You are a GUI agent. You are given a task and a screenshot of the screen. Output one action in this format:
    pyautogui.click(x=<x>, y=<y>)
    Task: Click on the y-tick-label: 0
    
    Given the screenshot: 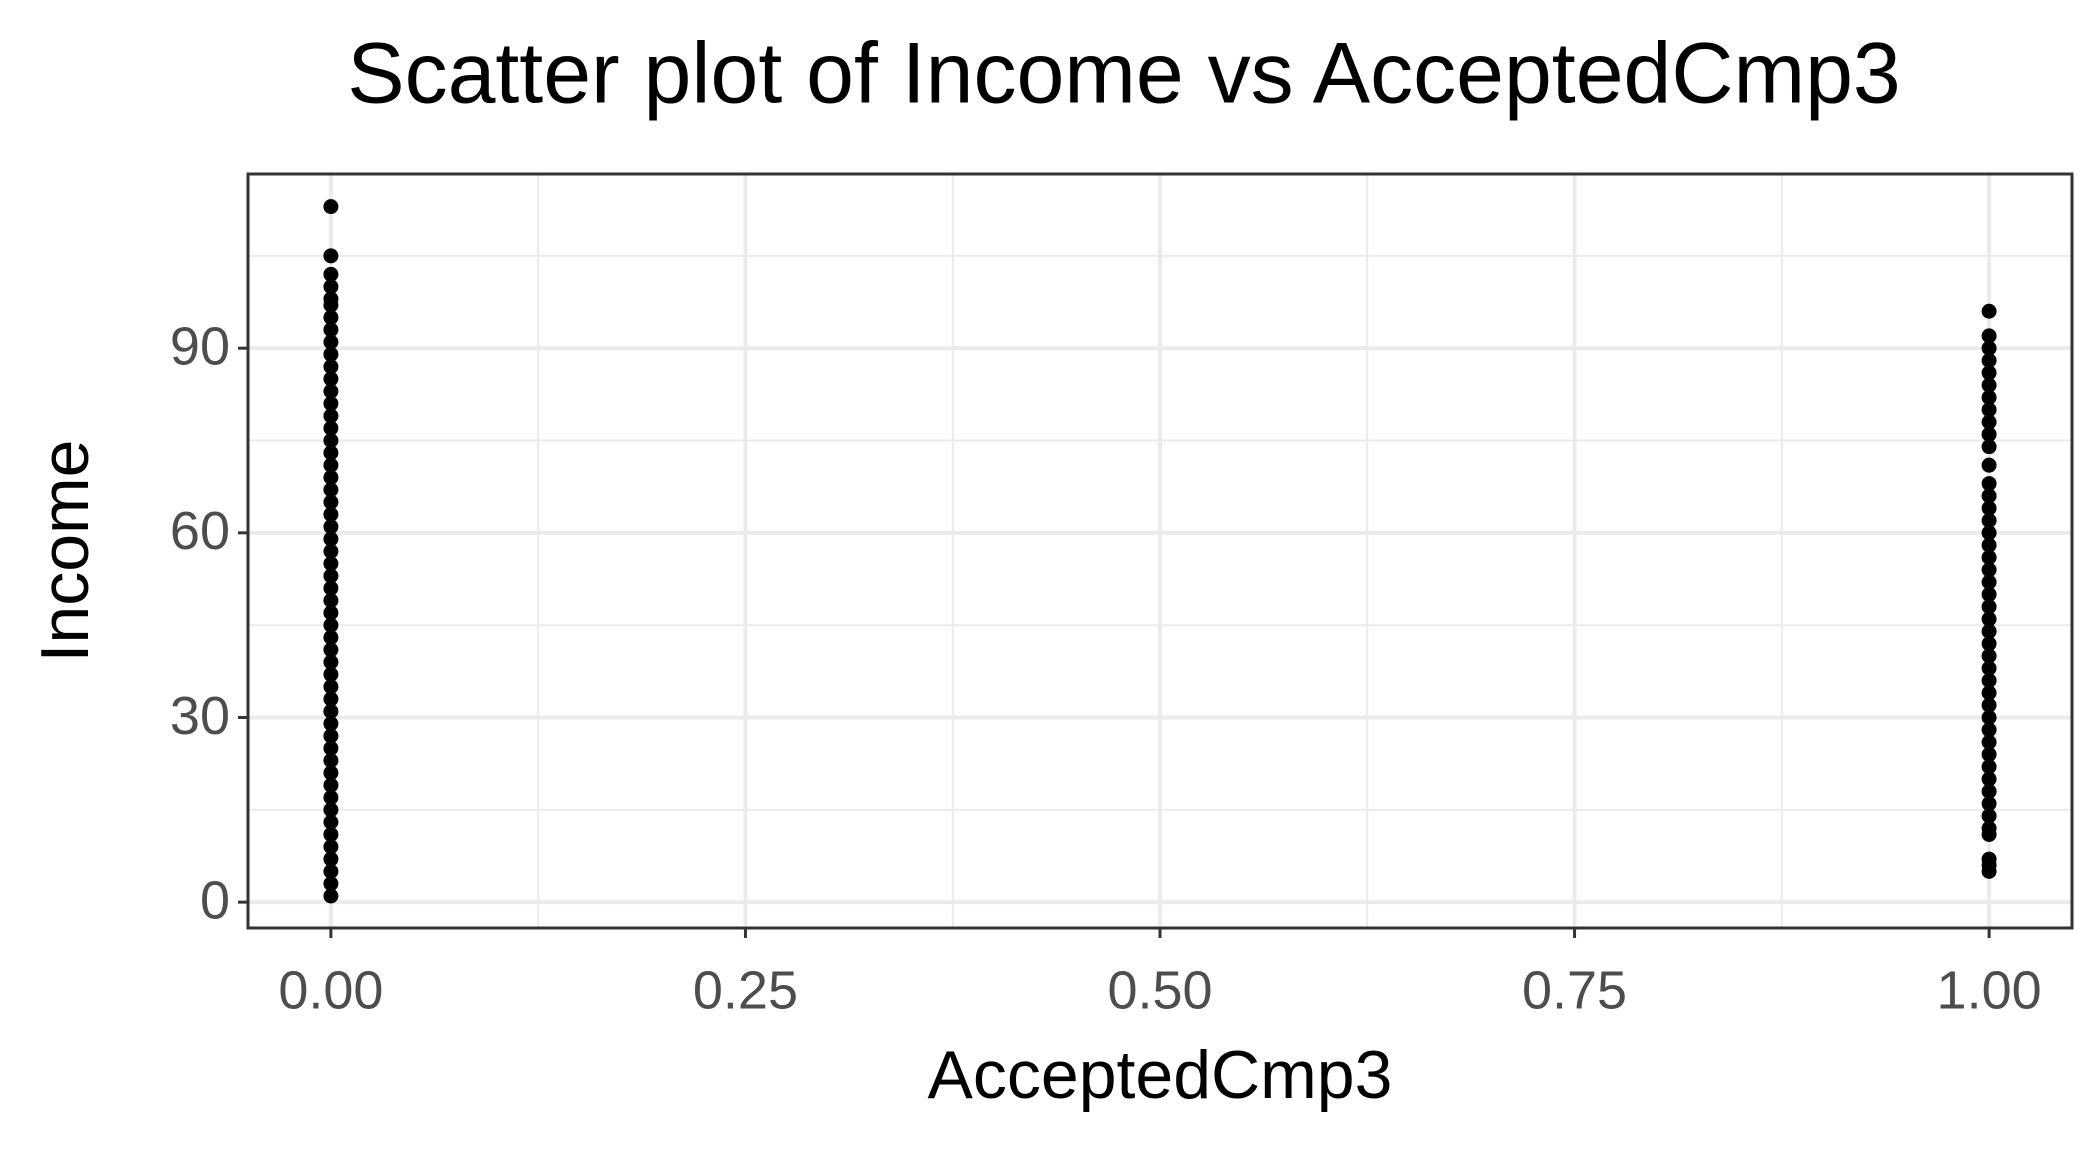 What is the action you would take?
    pyautogui.click(x=215, y=900)
    